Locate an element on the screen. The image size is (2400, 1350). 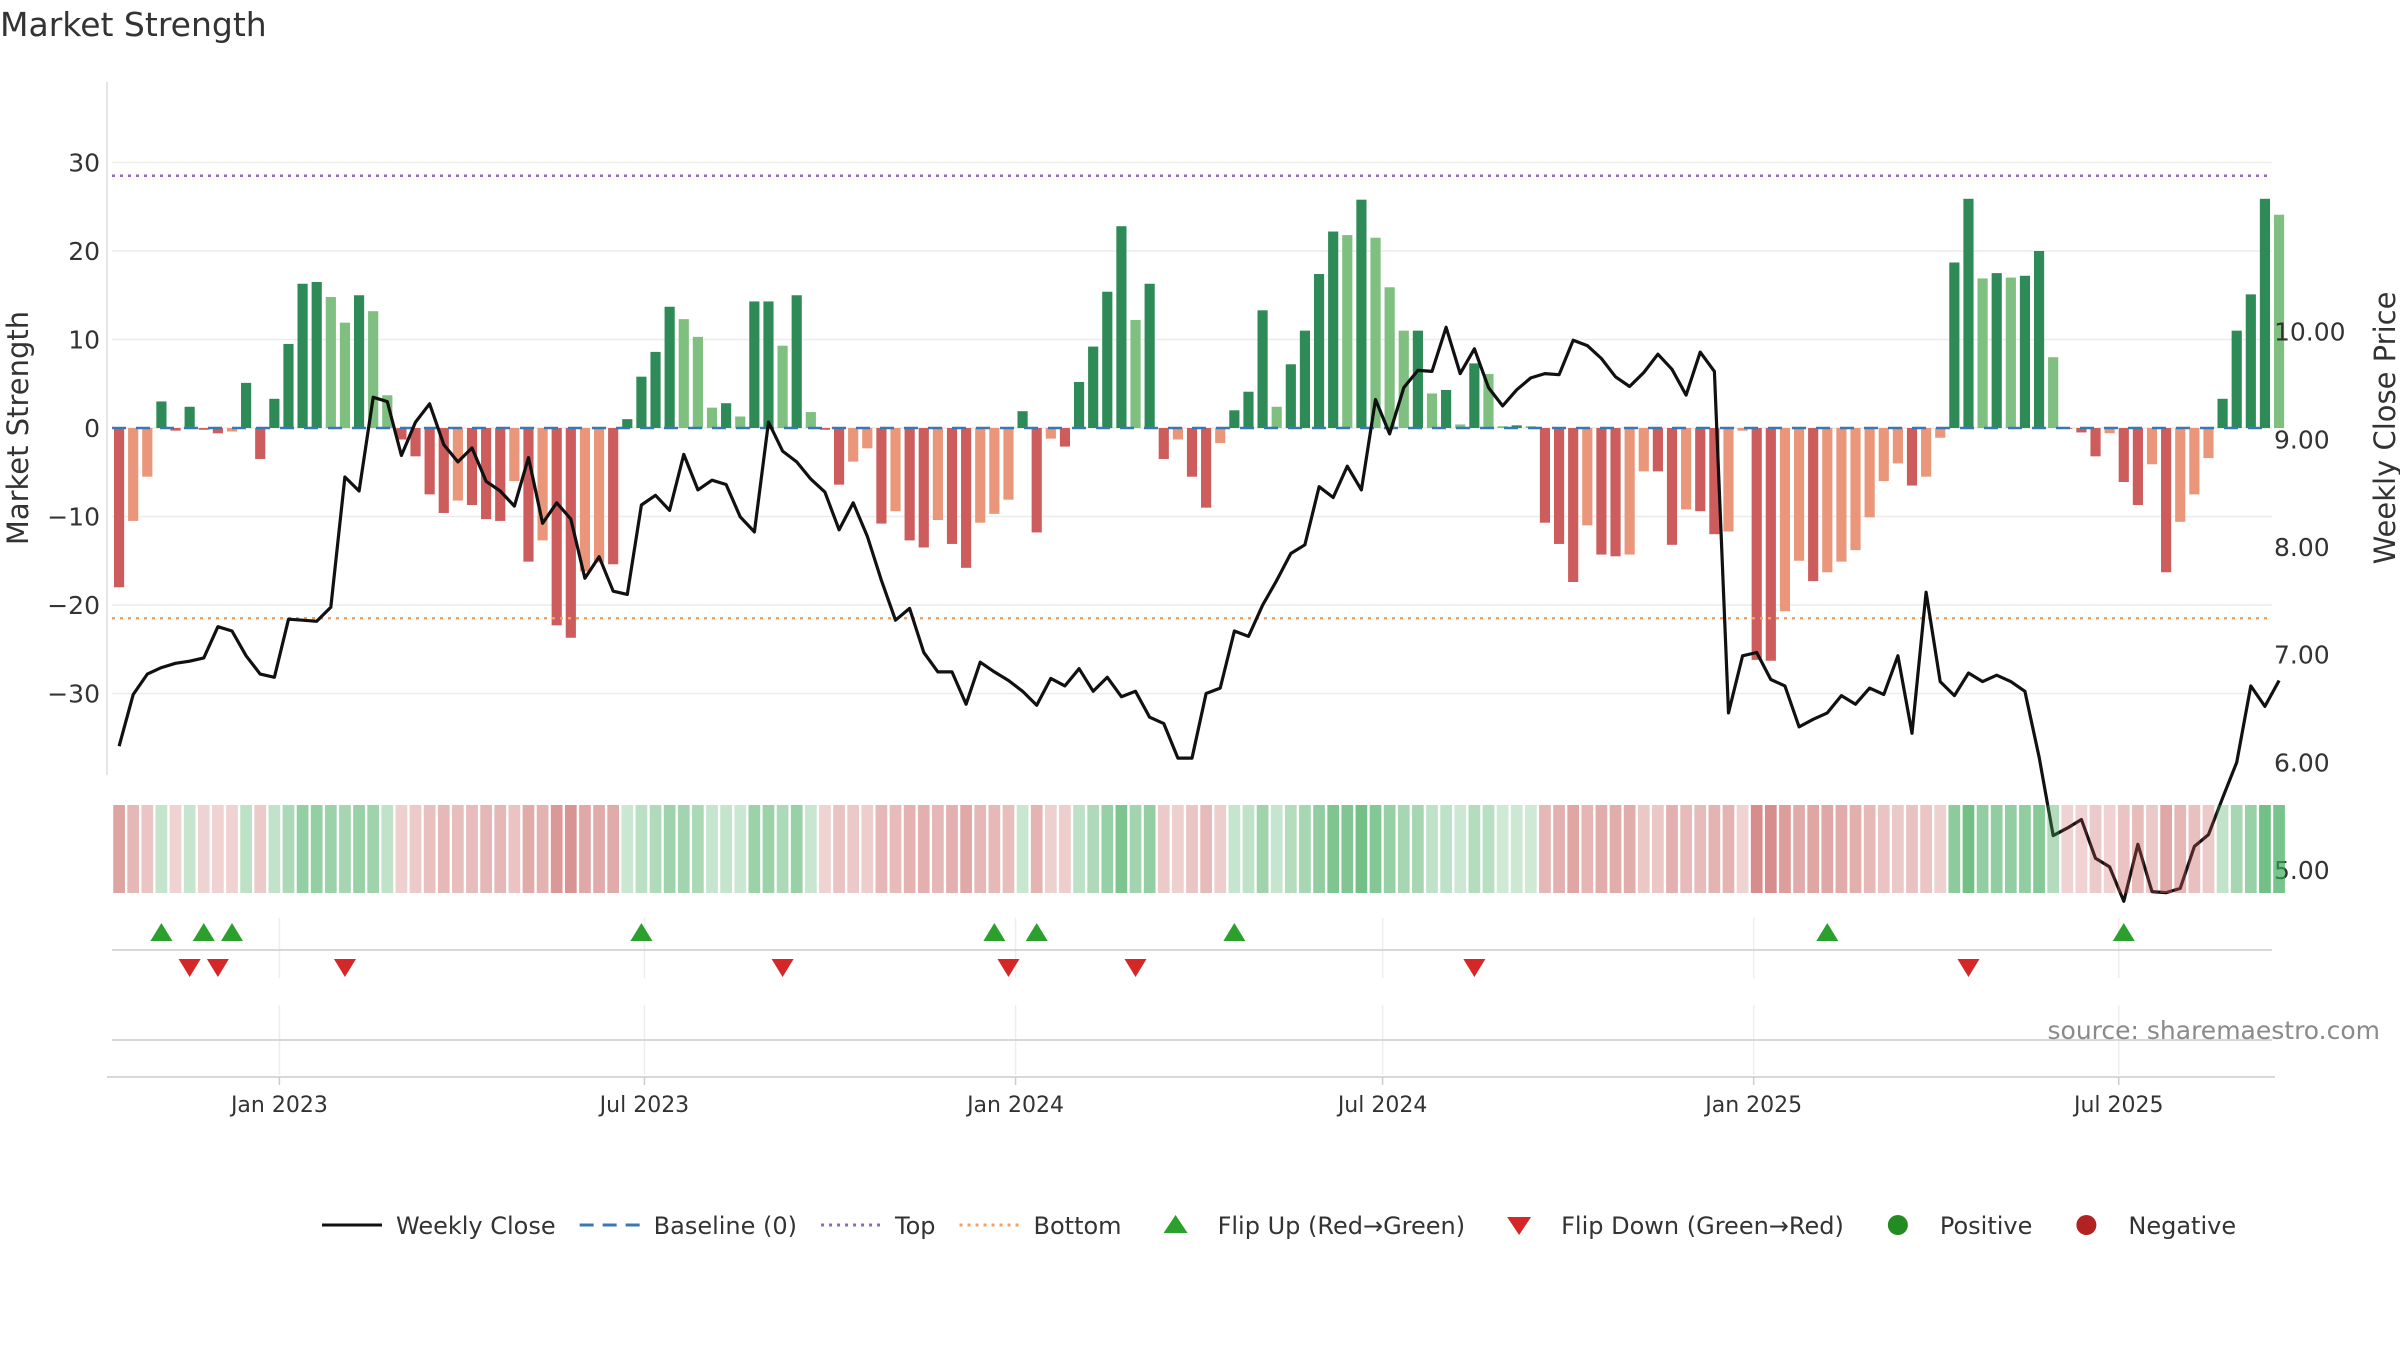
strength-band-strip is located at coordinates (1199, 849).